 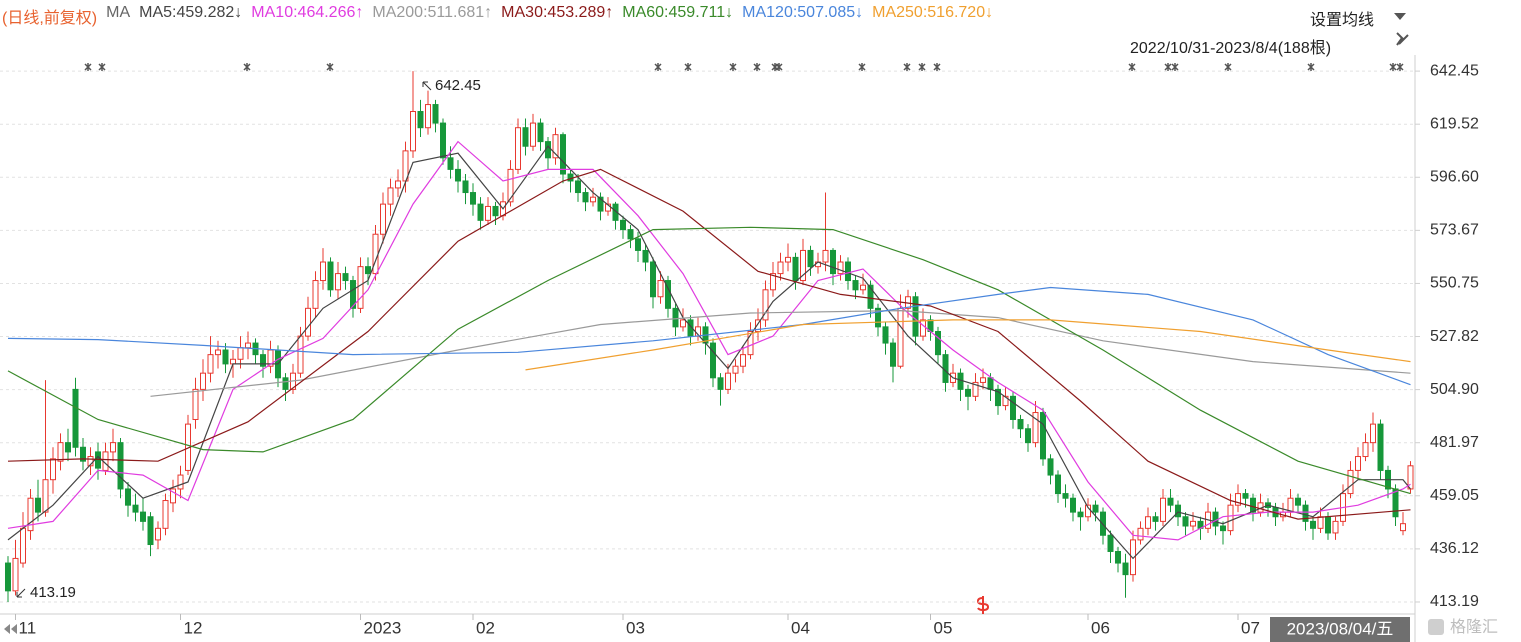 What do you see at coordinates (28, 627) in the screenshot?
I see `x-tick-label: 11` at bounding box center [28, 627].